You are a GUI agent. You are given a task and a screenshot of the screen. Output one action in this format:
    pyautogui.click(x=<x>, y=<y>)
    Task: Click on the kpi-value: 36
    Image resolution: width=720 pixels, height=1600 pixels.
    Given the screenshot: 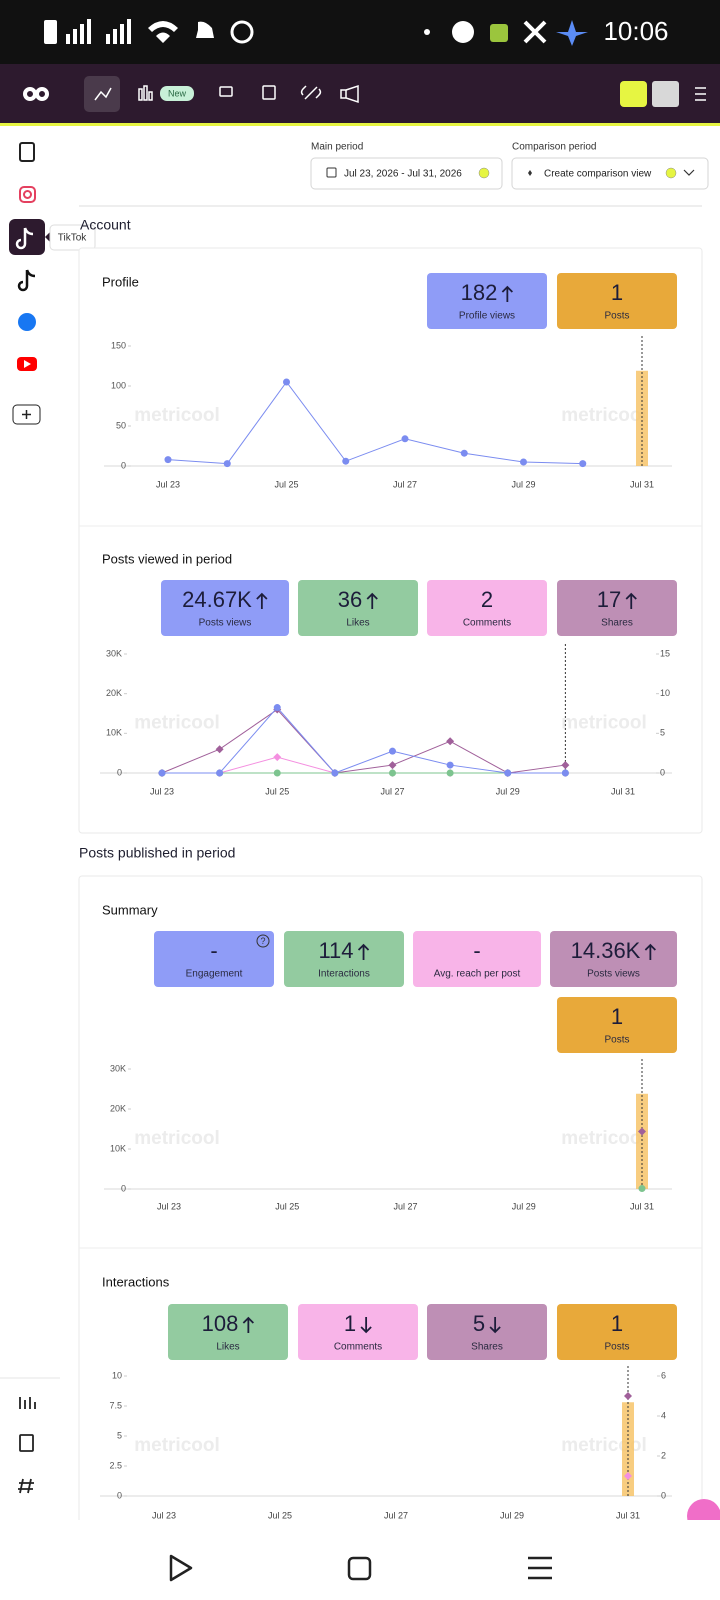 What is the action you would take?
    pyautogui.click(x=350, y=599)
    